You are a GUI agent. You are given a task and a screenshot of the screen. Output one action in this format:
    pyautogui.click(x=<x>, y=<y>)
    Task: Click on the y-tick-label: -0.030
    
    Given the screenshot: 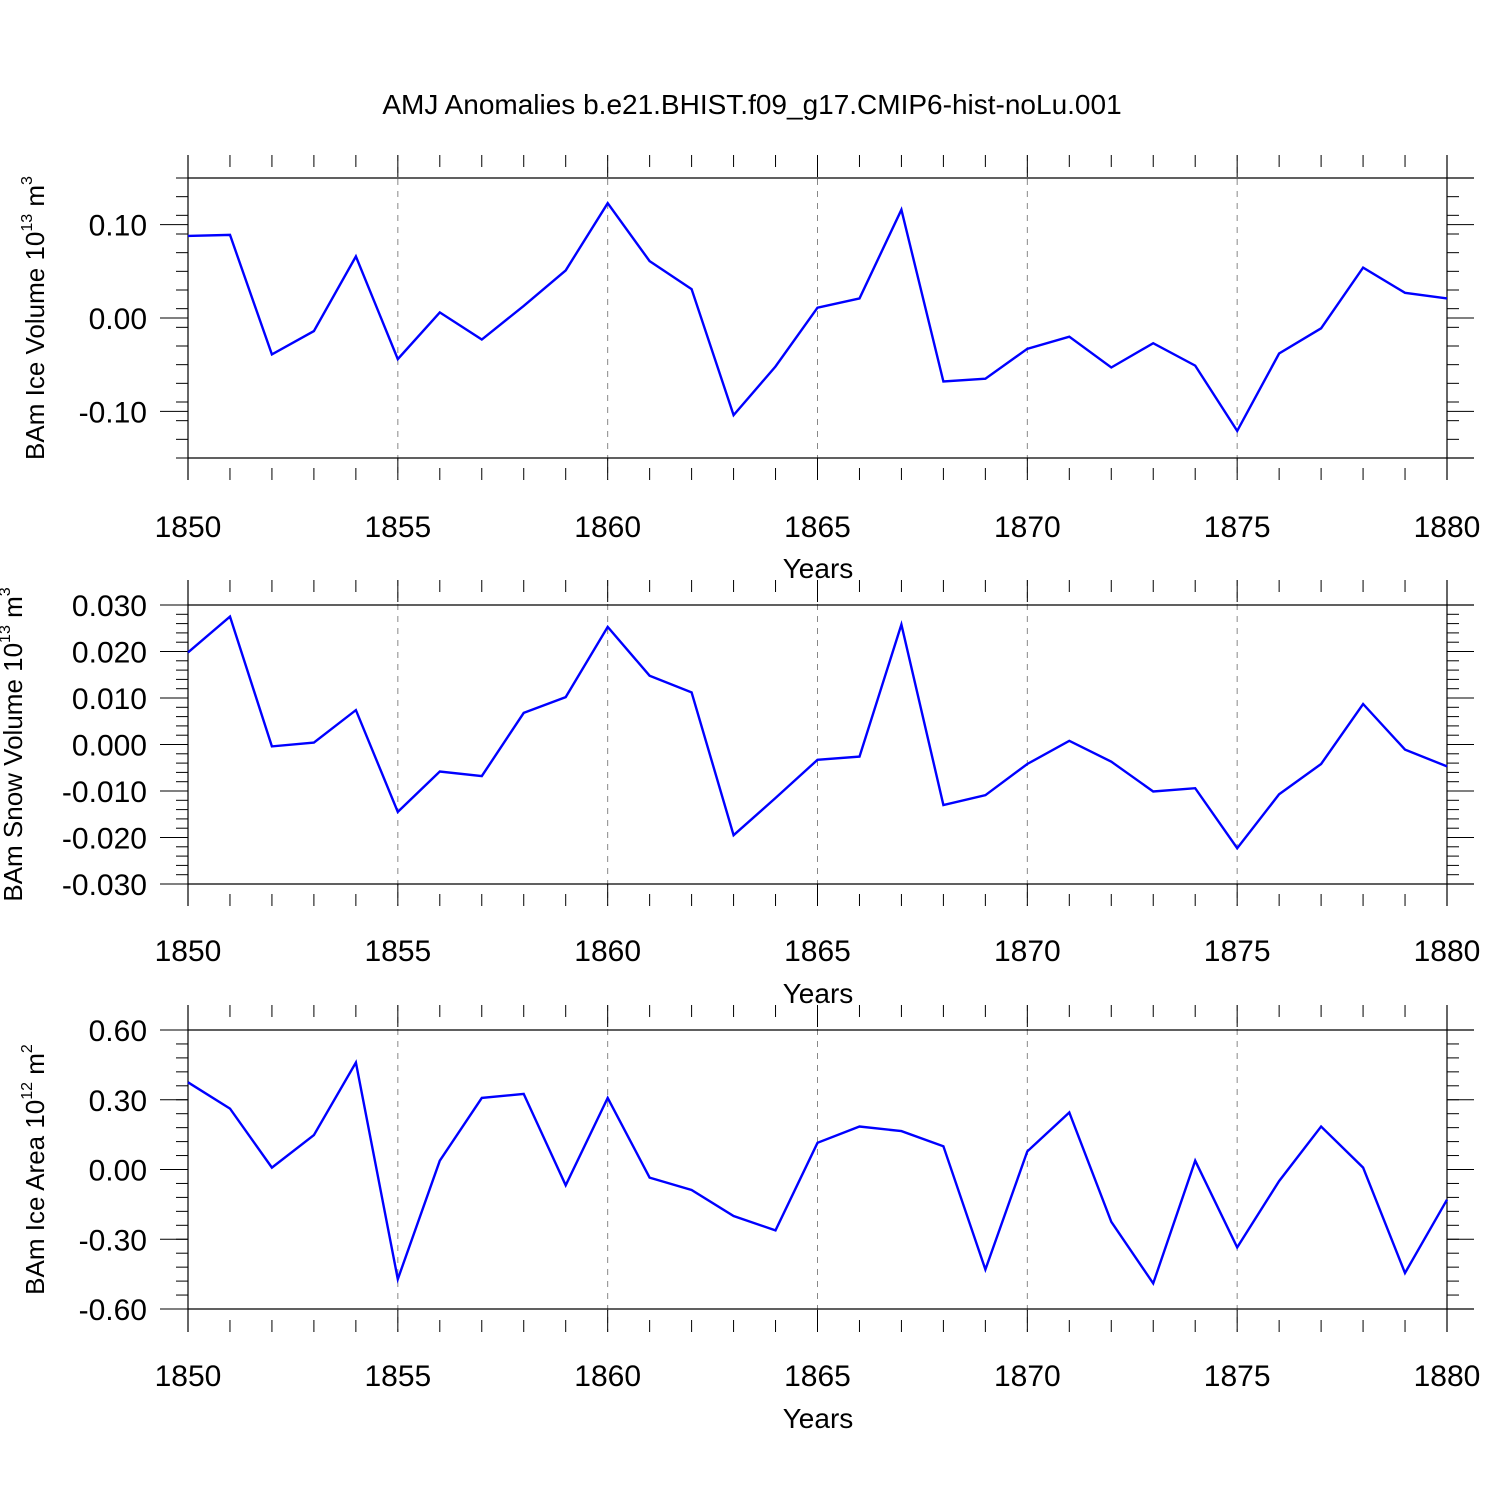 What is the action you would take?
    pyautogui.click(x=104, y=885)
    